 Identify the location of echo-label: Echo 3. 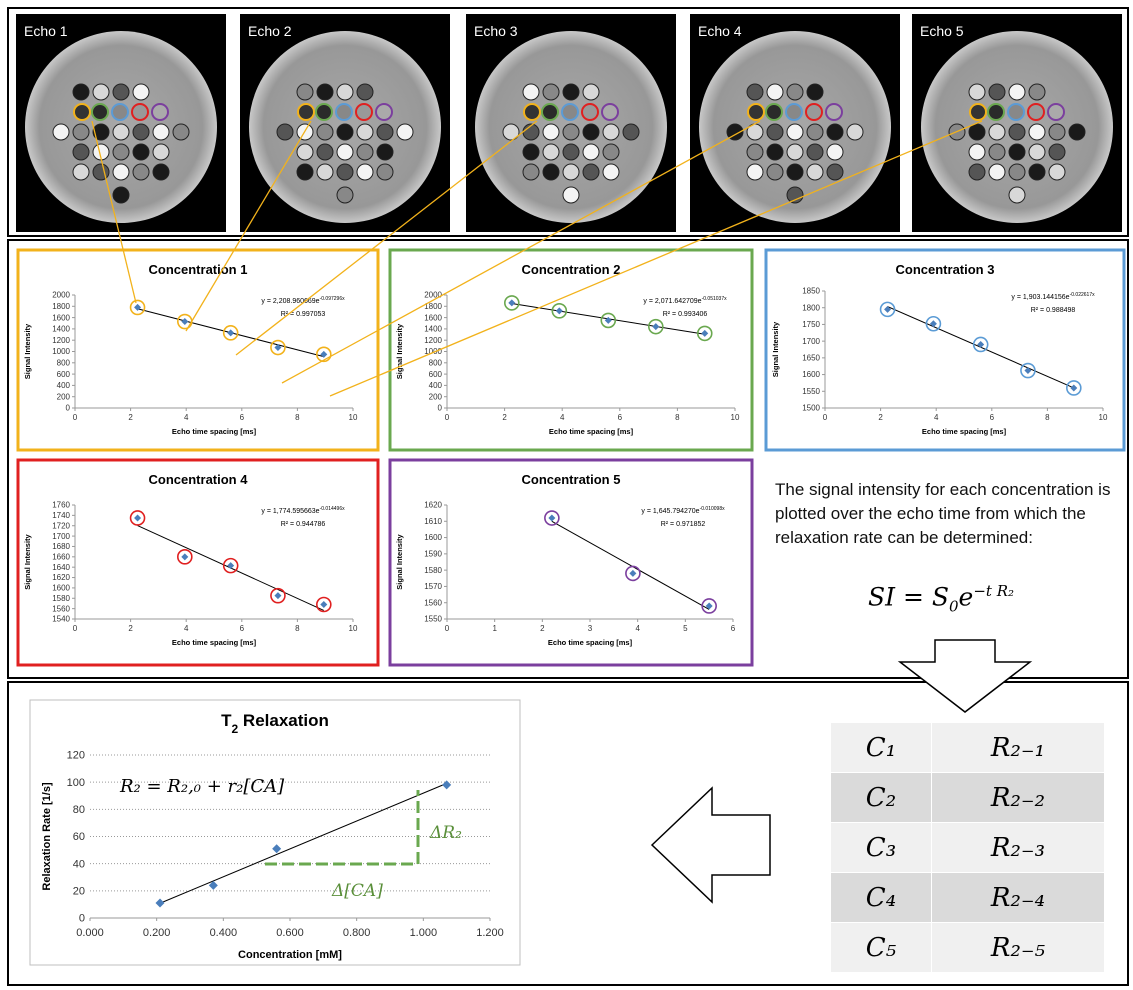
(496, 31).